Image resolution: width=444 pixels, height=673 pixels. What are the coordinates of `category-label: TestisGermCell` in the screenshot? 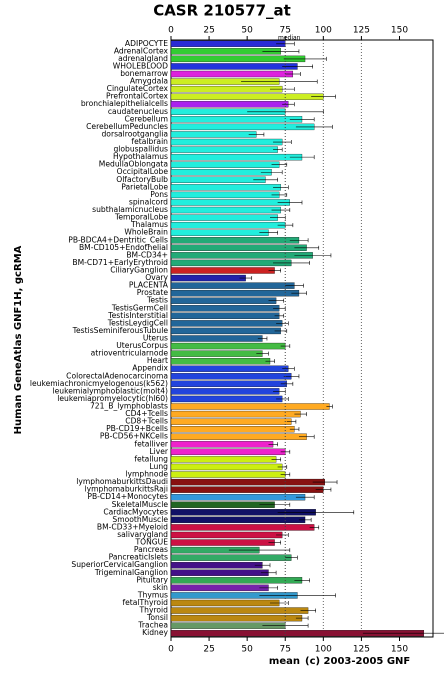 It's located at (139, 307).